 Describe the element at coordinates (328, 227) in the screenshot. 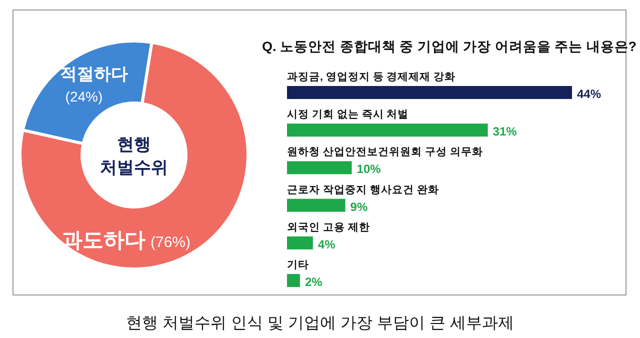

I see `y-tick-label: 외국인 고용 제한` at that location.